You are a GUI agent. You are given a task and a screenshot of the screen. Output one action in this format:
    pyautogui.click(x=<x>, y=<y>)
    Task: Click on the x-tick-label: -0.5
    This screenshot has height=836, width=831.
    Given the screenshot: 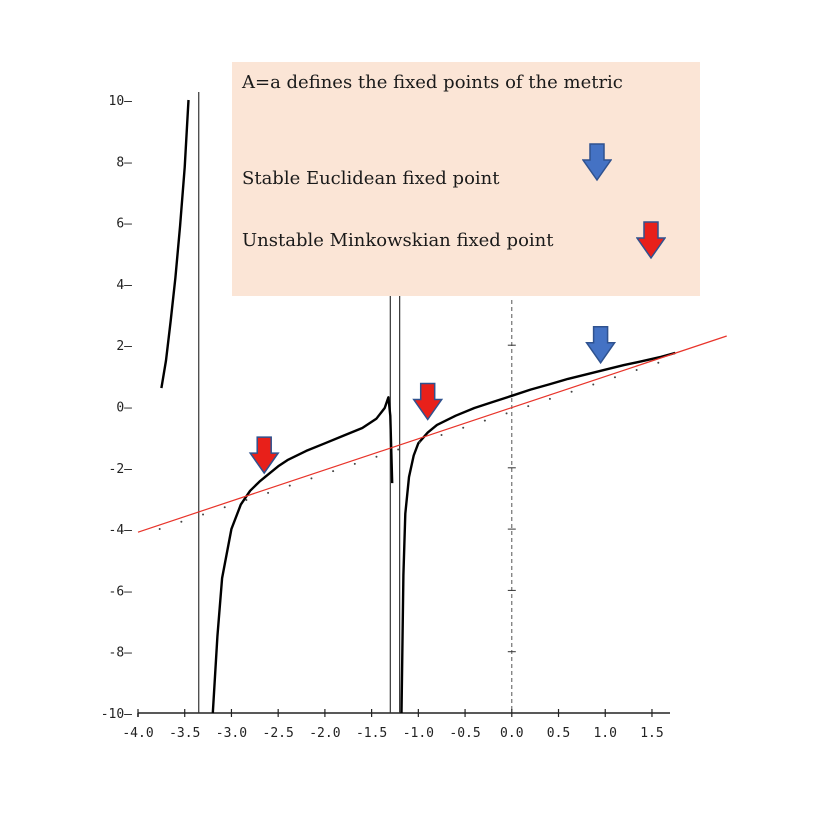 What is the action you would take?
    pyautogui.click(x=464, y=733)
    